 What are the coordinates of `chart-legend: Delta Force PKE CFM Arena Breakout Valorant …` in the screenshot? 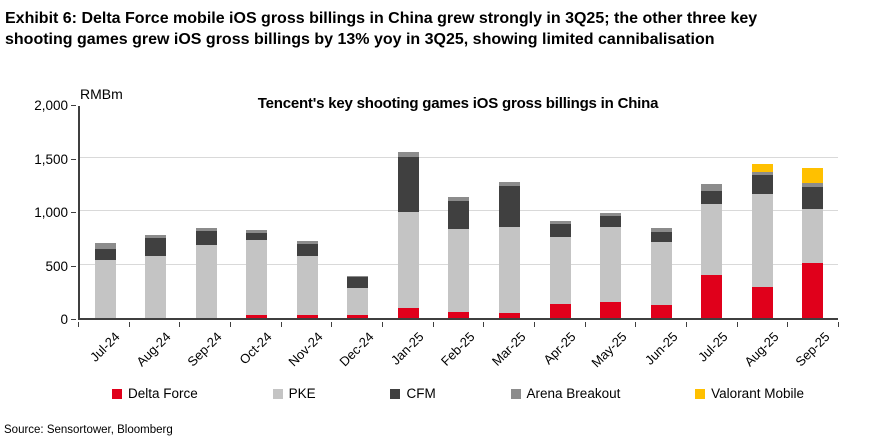 It's located at (458, 393).